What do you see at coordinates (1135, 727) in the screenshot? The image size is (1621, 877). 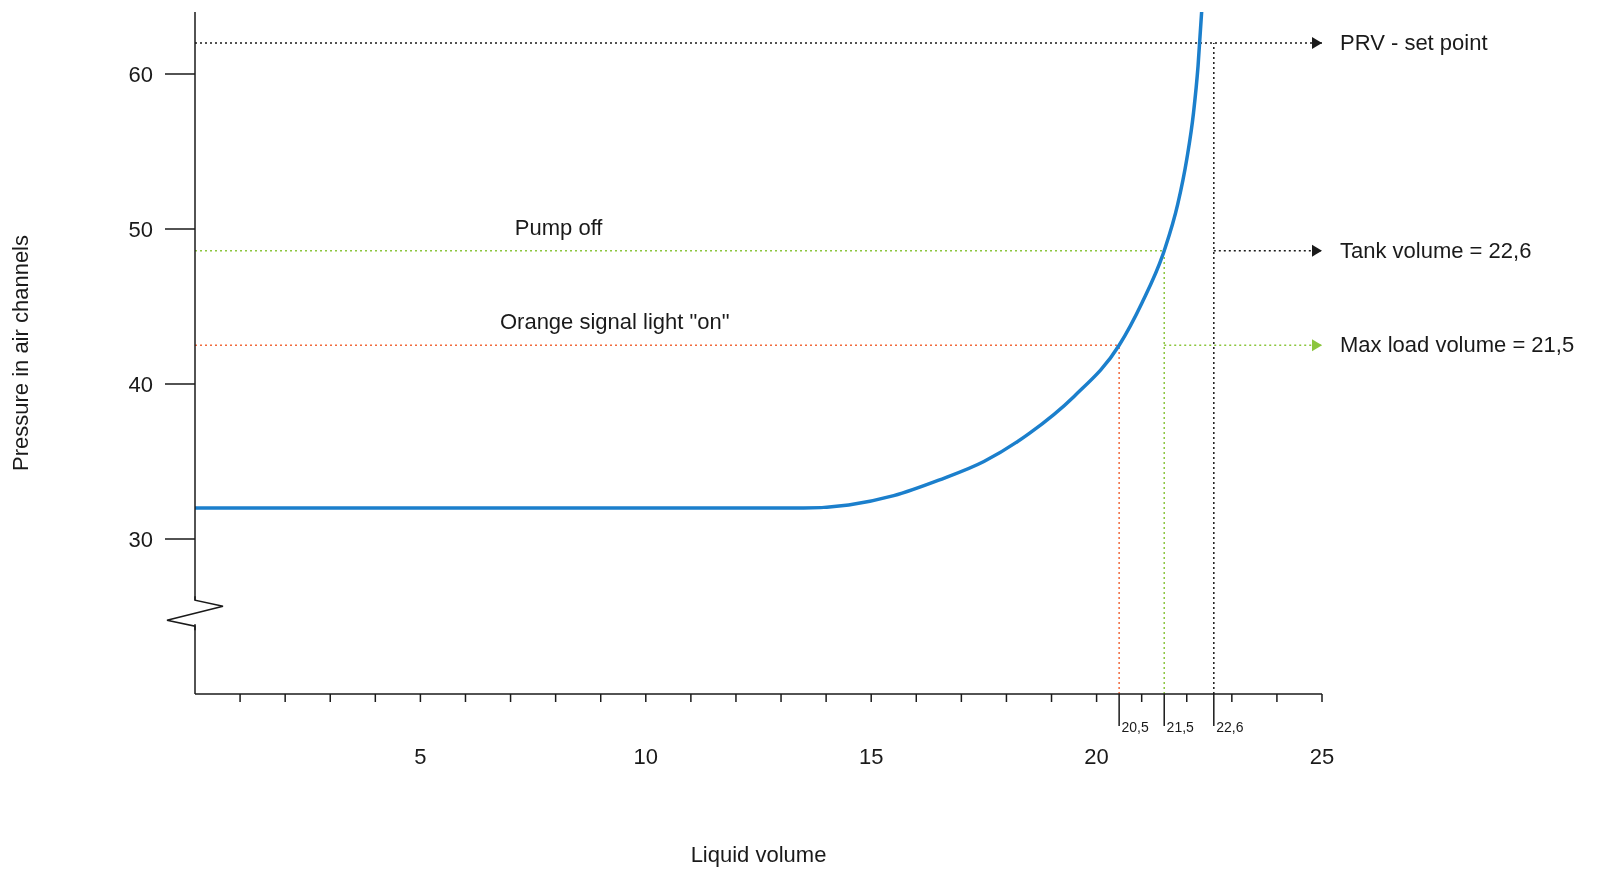 I see `ref-line-label: 20,5` at bounding box center [1135, 727].